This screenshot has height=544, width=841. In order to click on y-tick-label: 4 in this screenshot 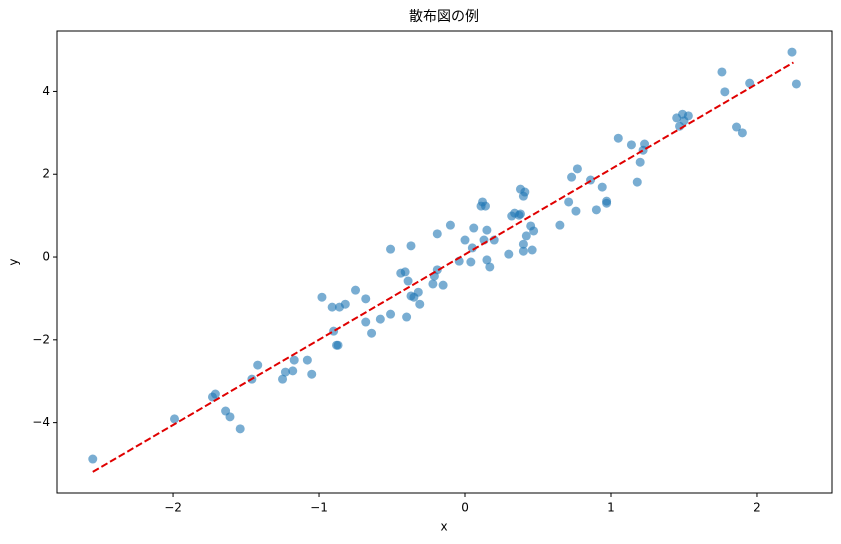, I will do `click(46, 91)`.